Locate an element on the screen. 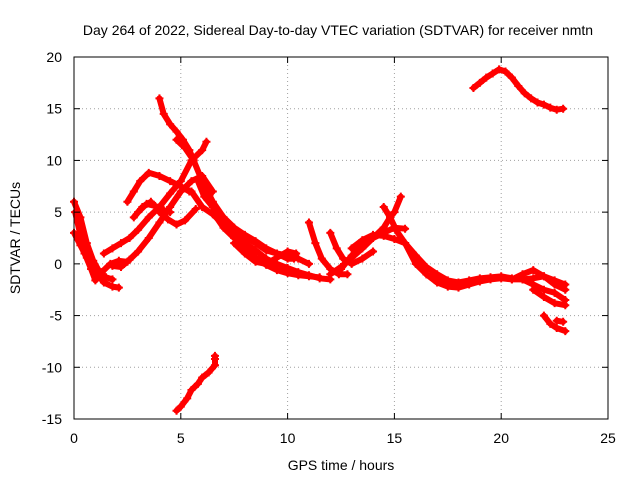 Image resolution: width=640 pixels, height=480 pixels. x-tick-label: 0 is located at coordinates (74, 438).